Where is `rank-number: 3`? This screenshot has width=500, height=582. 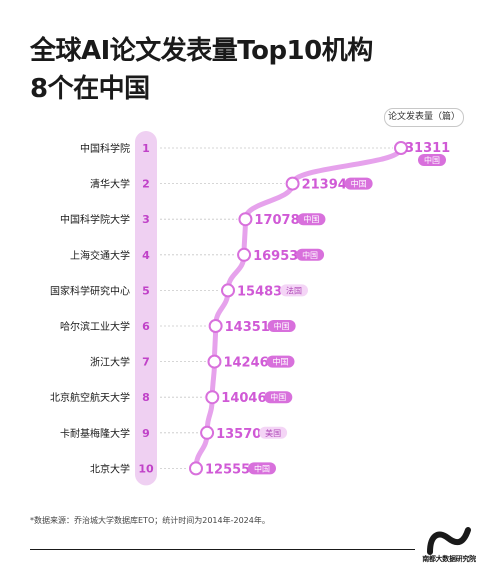
rank-number: 3 is located at coordinates (146, 219).